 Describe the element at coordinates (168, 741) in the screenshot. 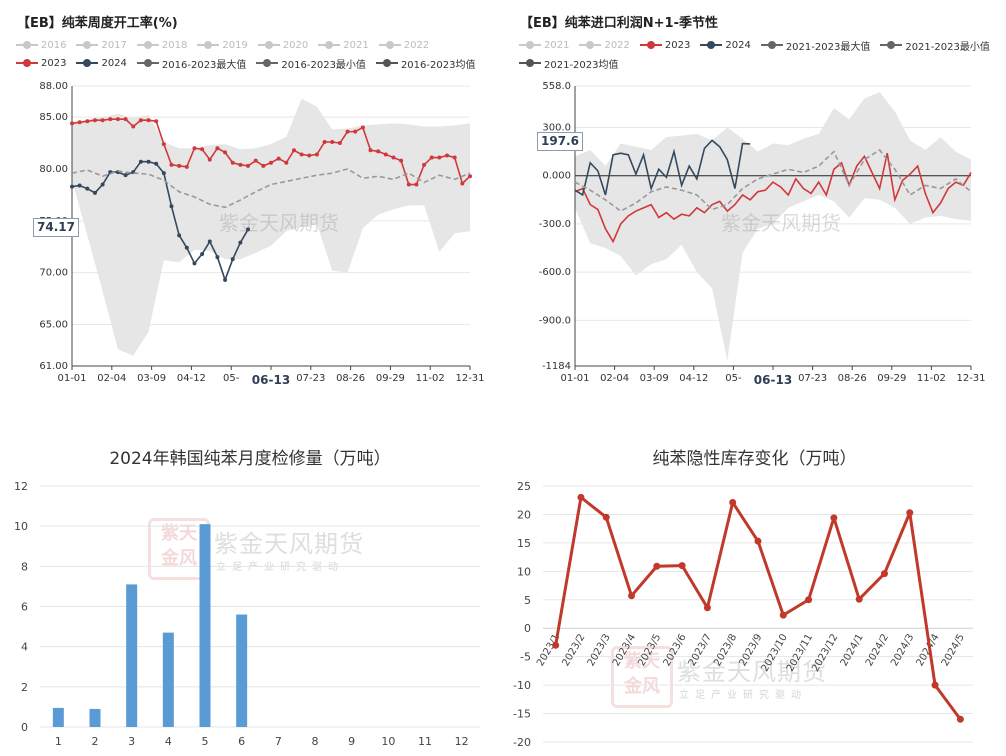

I see `x-tick-label: 4` at that location.